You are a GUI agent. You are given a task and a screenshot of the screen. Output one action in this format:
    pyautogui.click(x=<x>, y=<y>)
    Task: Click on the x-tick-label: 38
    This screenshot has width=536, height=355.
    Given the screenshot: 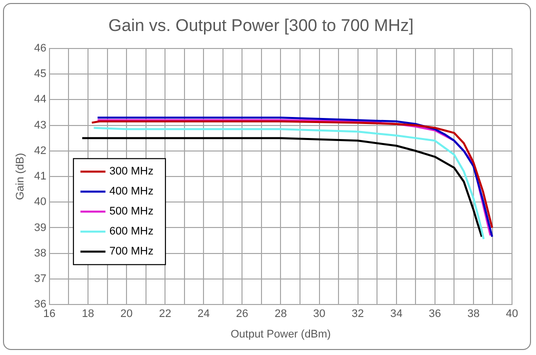 What is the action you would take?
    pyautogui.click(x=473, y=314)
    